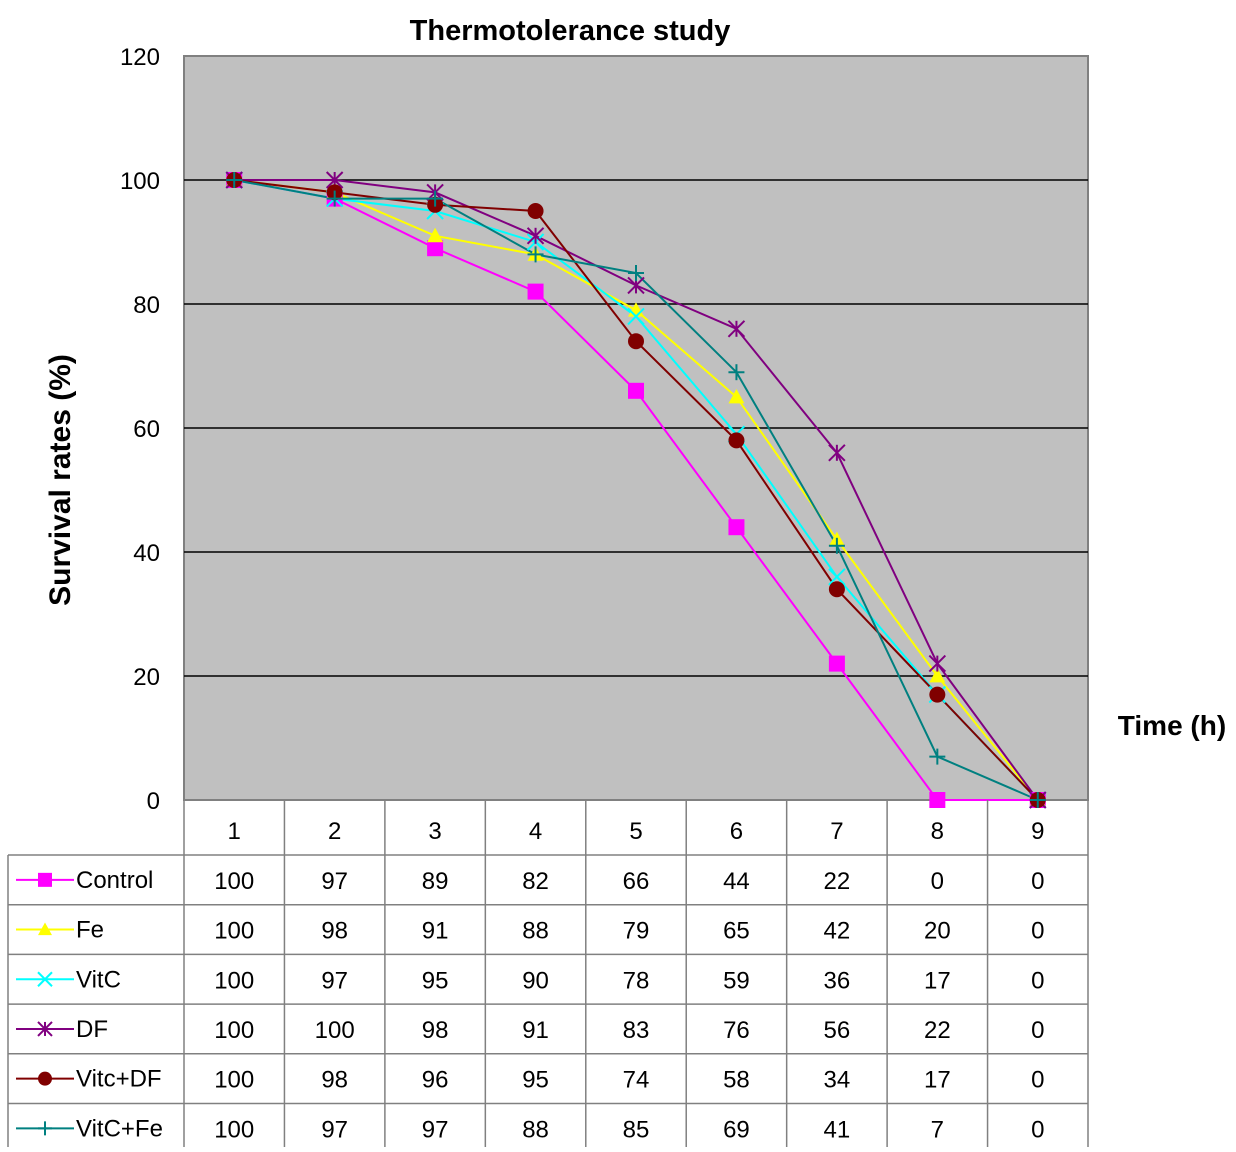 This screenshot has height=1152, width=1236. Describe the element at coordinates (119, 1128) in the screenshot. I see `legend-label: VitC+Fe` at that location.